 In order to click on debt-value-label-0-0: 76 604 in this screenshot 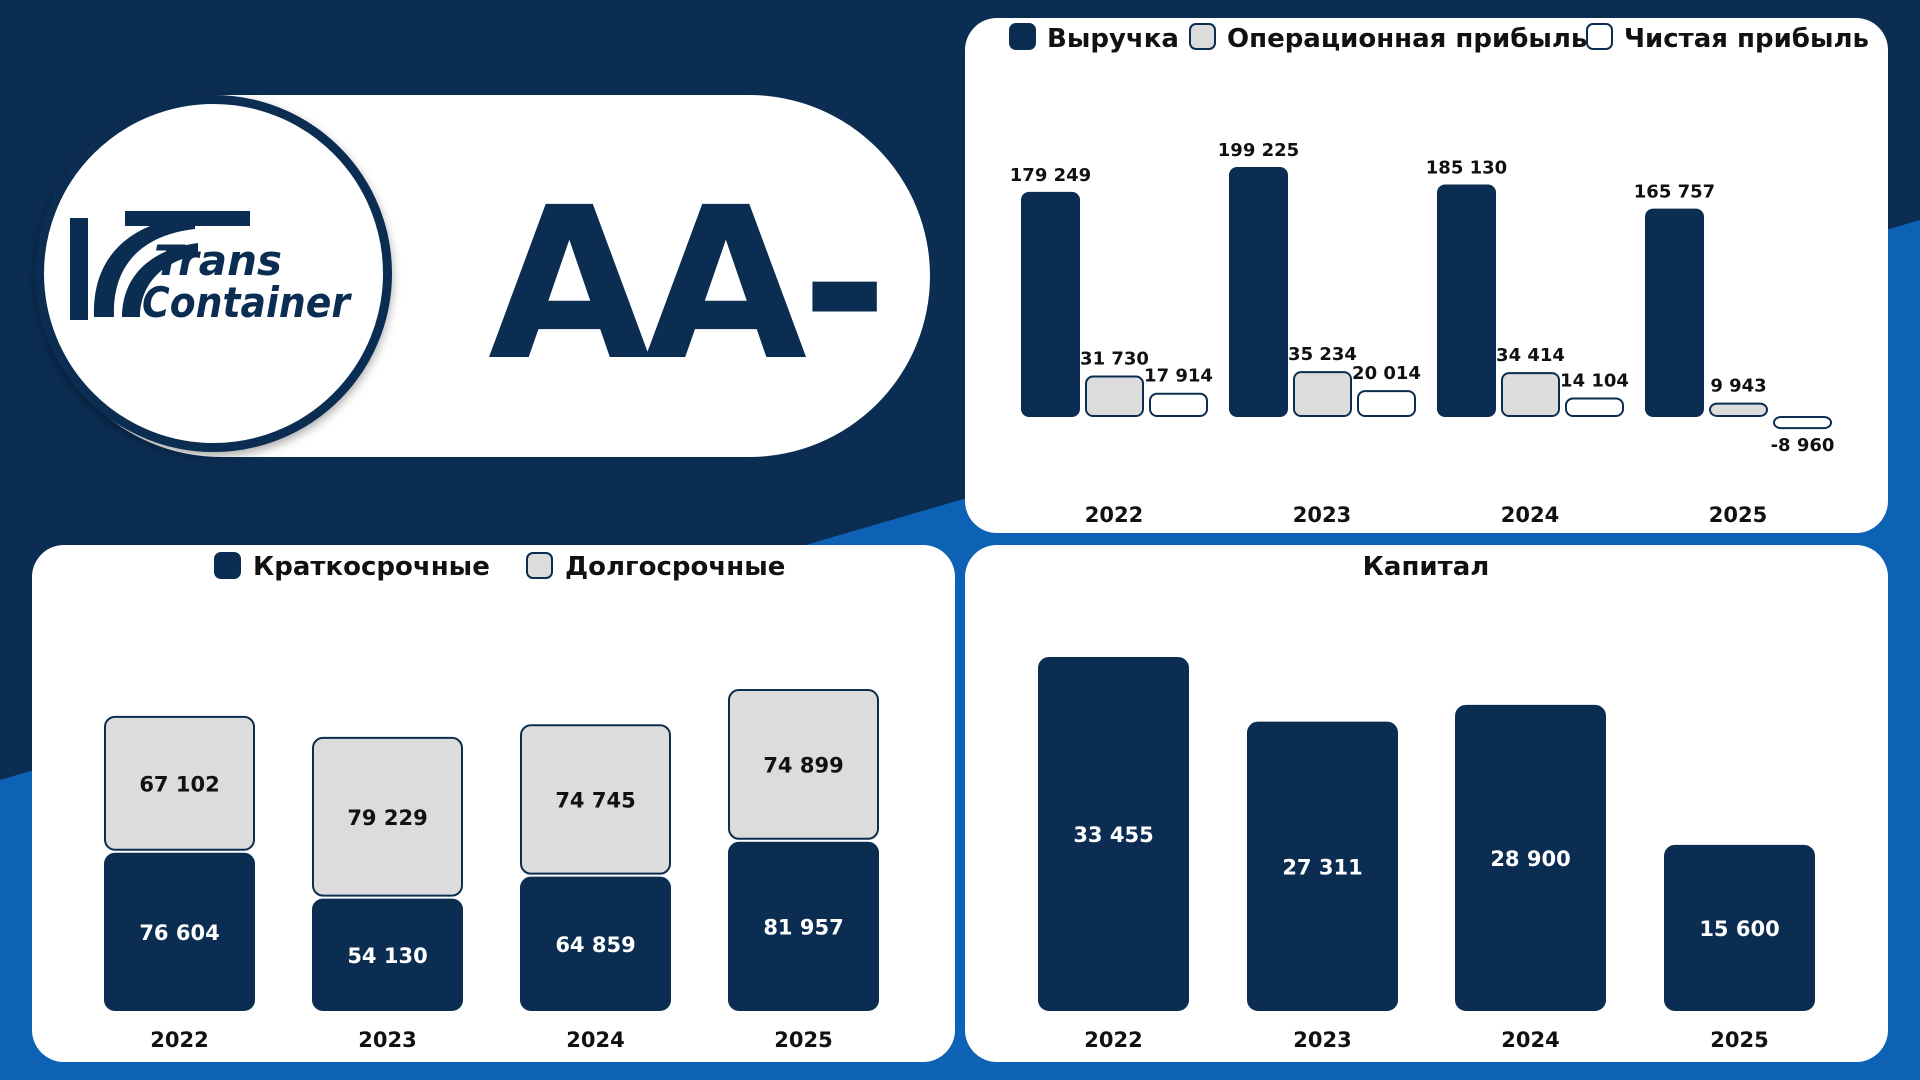, I will do `click(179, 933)`.